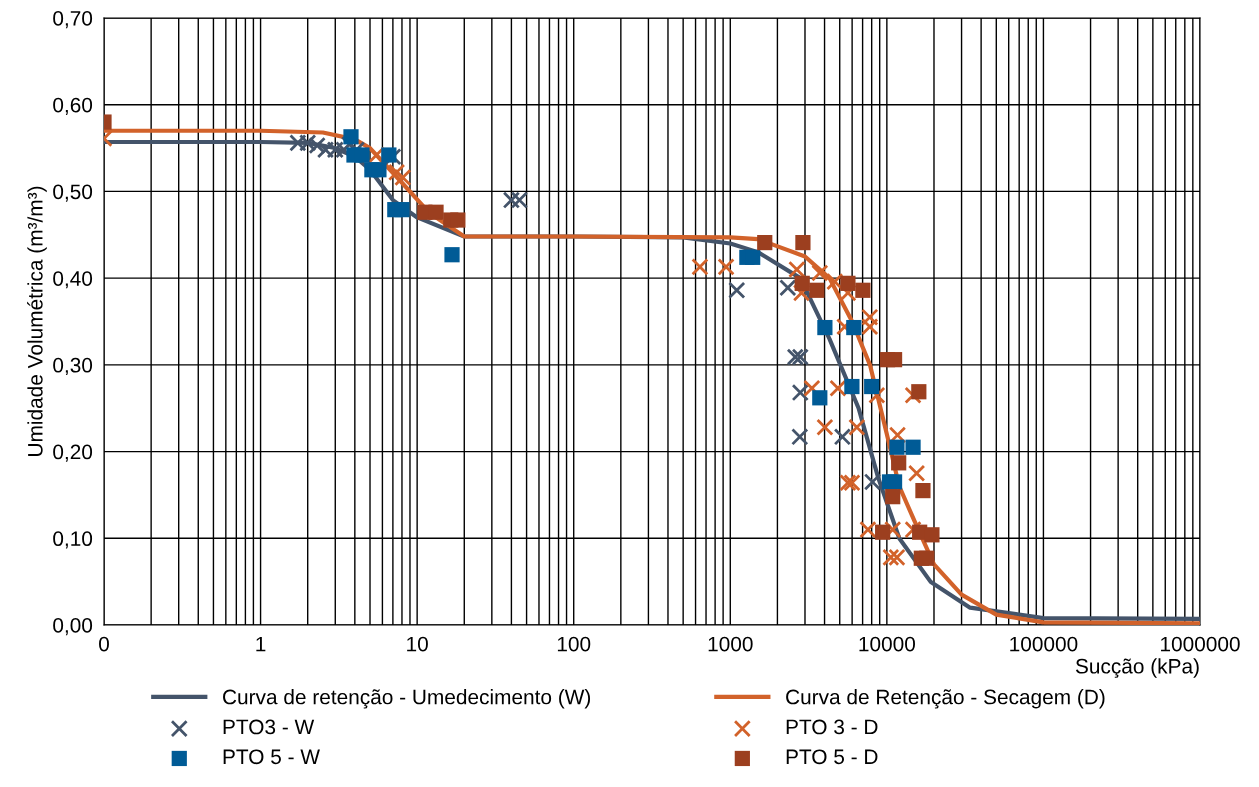 The image size is (1259, 787). Describe the element at coordinates (945, 699) in the screenshot. I see `legend-label: Curva de Retenção - Secagem (D)` at that location.